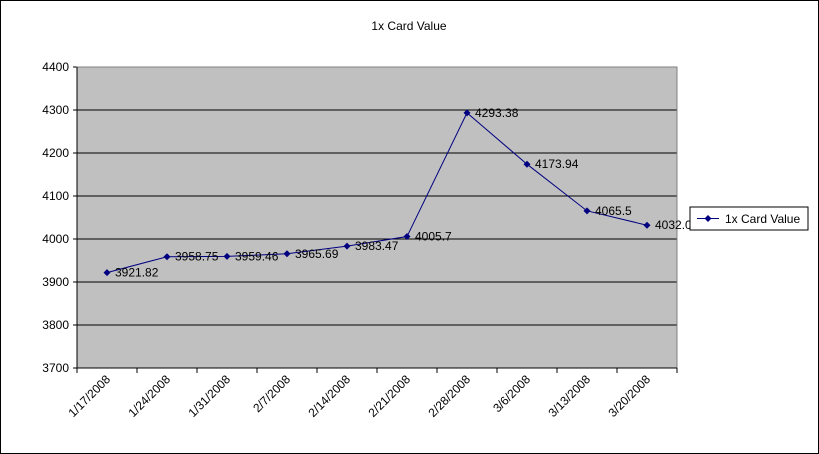 The height and width of the screenshot is (454, 819). Describe the element at coordinates (433, 237) in the screenshot. I see `data-label: 4005.7` at that location.